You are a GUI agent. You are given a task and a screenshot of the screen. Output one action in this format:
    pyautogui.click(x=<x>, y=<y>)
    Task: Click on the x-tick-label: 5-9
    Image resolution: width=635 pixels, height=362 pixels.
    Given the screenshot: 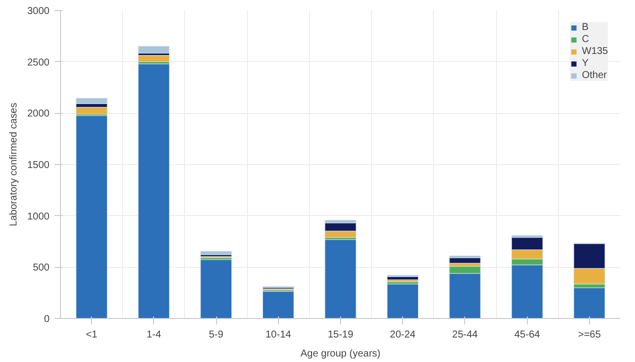 What is the action you would take?
    pyautogui.click(x=216, y=335)
    